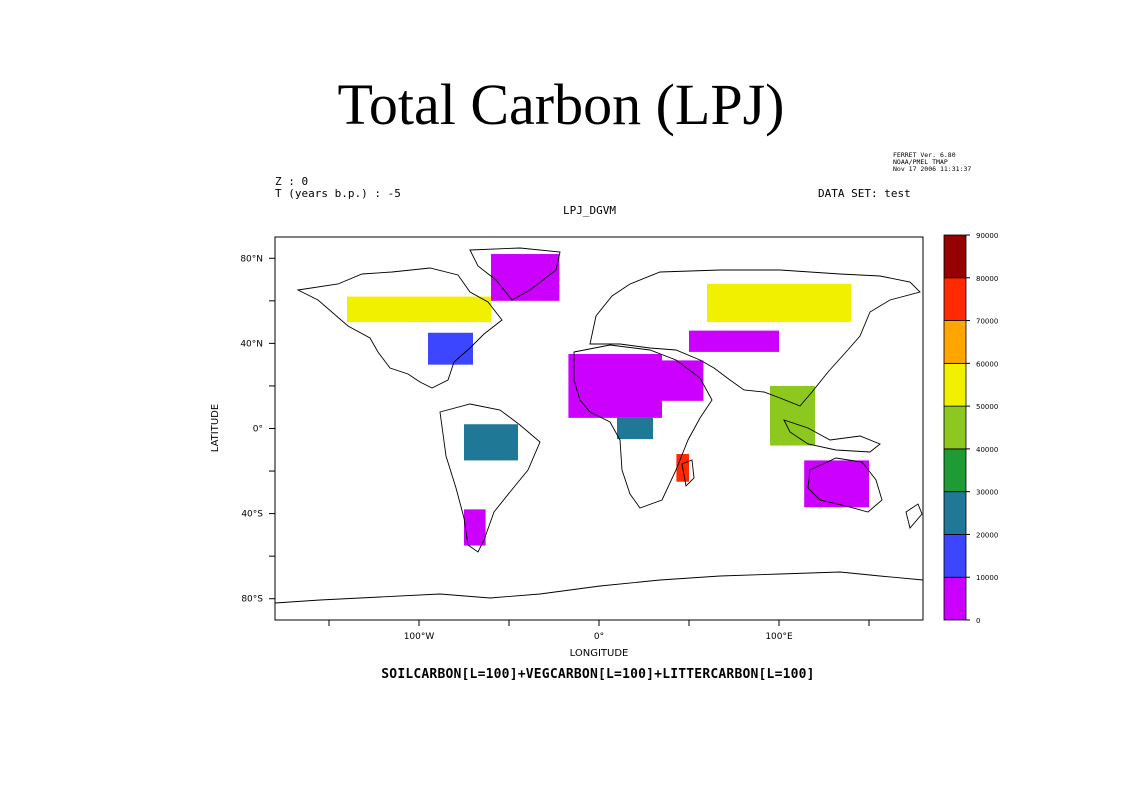  What do you see at coordinates (252, 600) in the screenshot?
I see `y-tick-label: 80°S` at bounding box center [252, 600].